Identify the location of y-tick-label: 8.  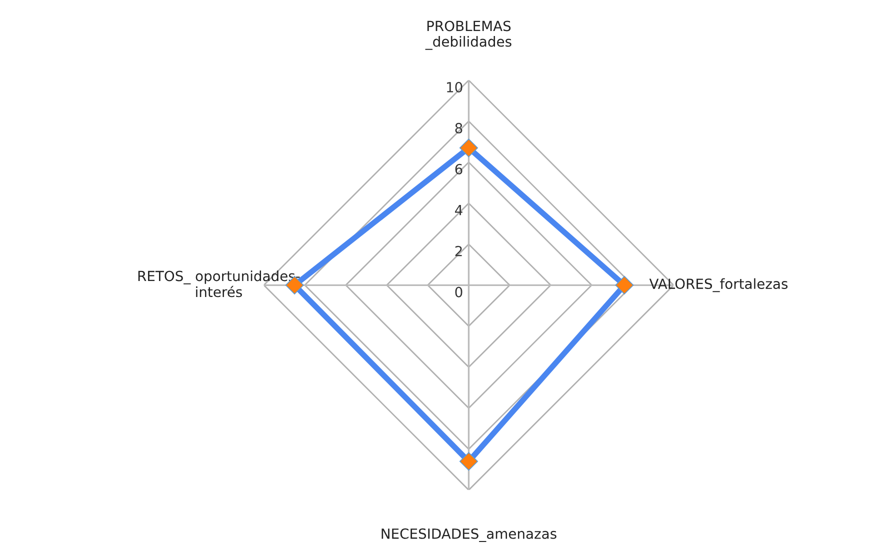
(458, 128).